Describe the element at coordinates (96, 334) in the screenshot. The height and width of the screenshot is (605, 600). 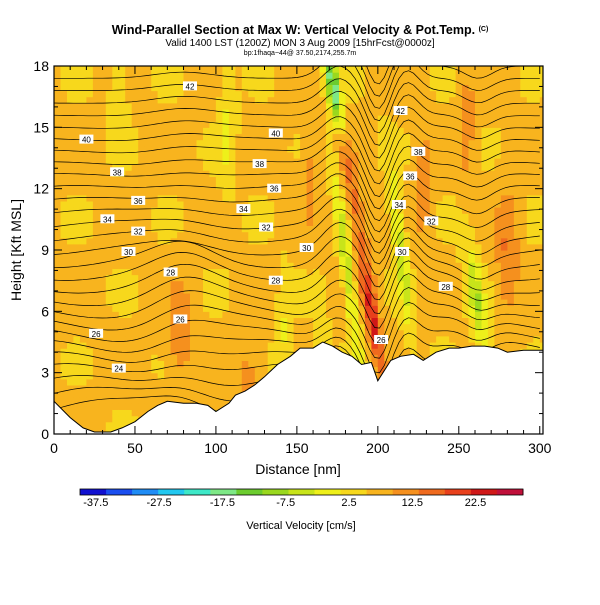
I see `contour-label: 26` at that location.